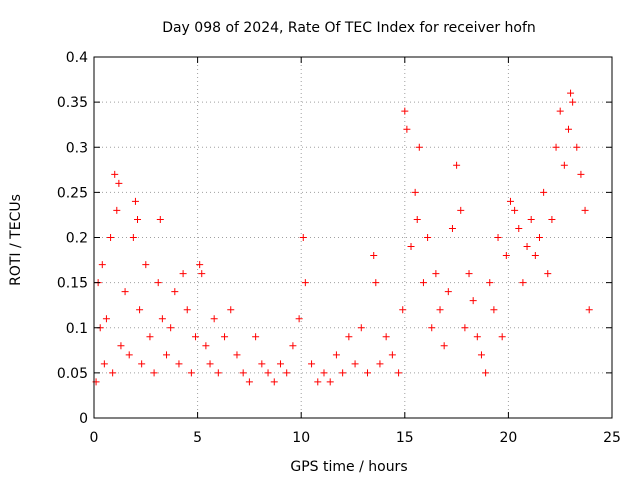 The height and width of the screenshot is (480, 640). What do you see at coordinates (72, 193) in the screenshot?
I see `y-tick-label: 0.25` at bounding box center [72, 193].